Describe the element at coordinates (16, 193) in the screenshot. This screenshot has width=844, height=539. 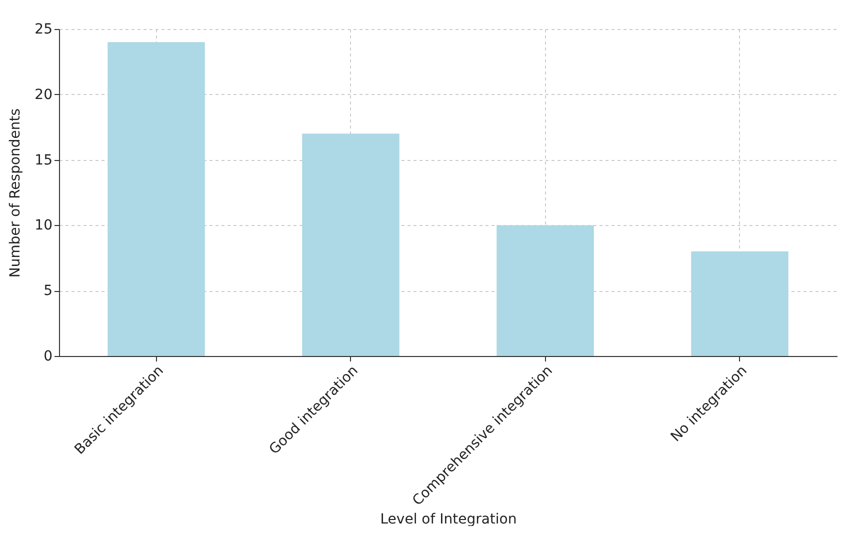
I see `y-axis-title: Number of Respondents` at that location.